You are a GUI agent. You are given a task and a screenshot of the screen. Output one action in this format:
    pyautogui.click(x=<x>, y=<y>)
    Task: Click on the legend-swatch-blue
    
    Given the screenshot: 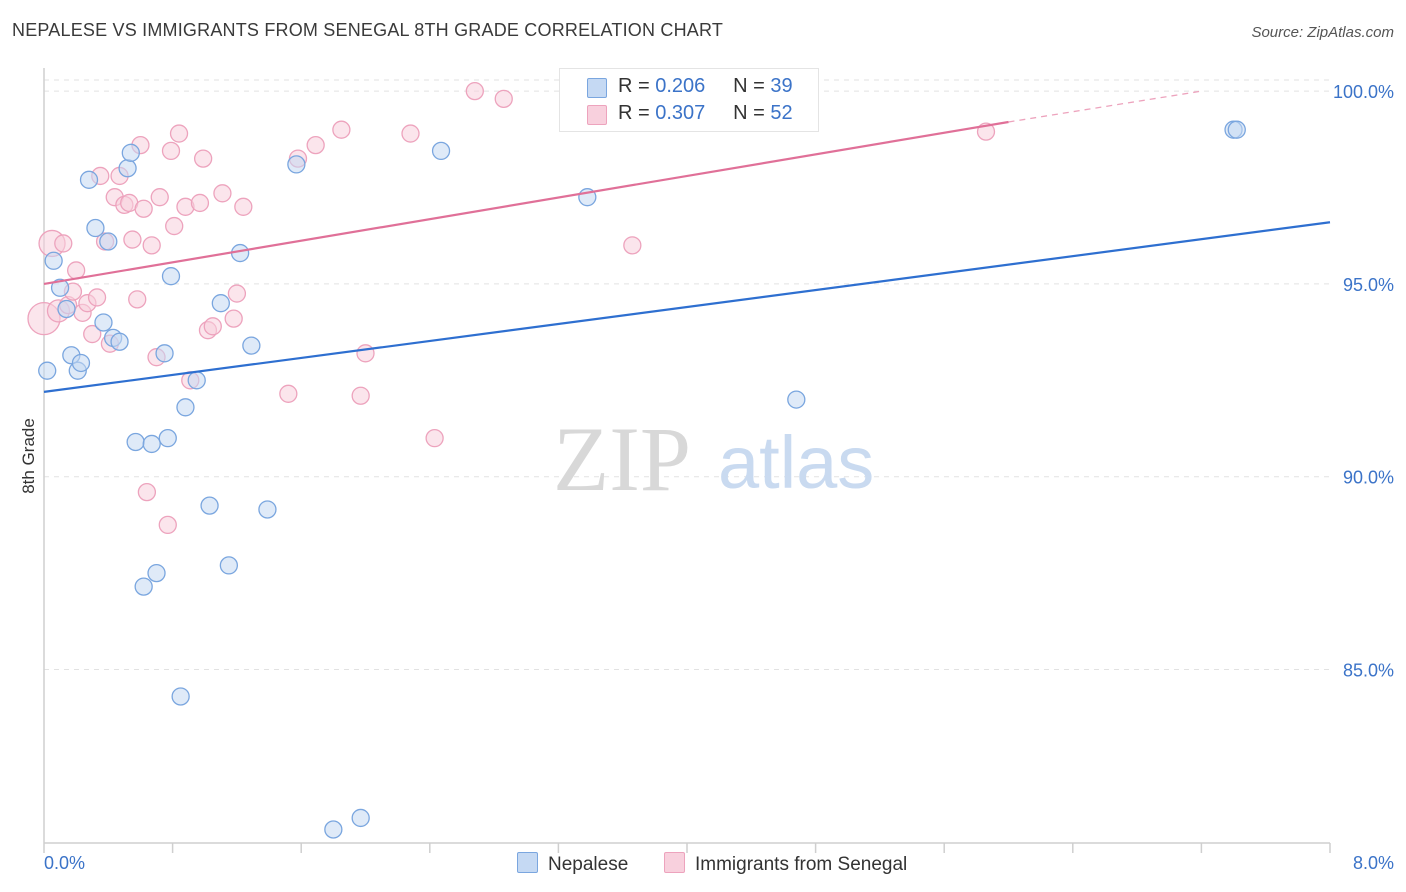 What is the action you would take?
    pyautogui.click(x=597, y=88)
    